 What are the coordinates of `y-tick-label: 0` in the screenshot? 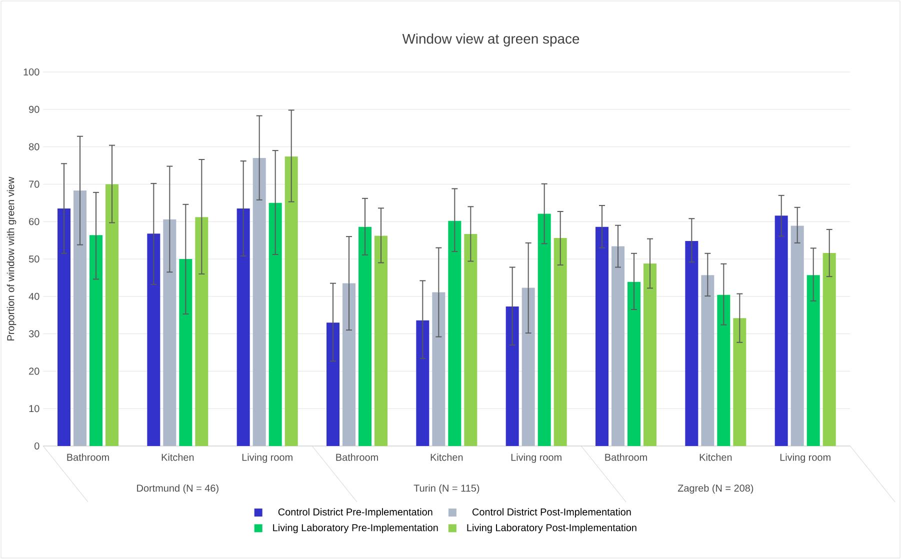 It's located at (37, 446).